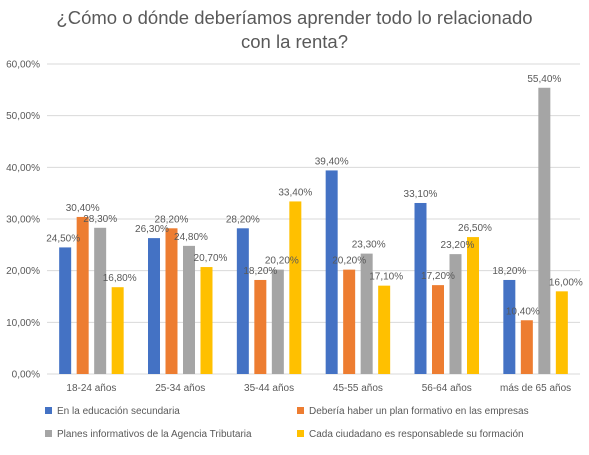 The height and width of the screenshot is (455, 589). Describe the element at coordinates (172, 219) in the screenshot. I see `data-label-1-1: 28,20%` at that location.